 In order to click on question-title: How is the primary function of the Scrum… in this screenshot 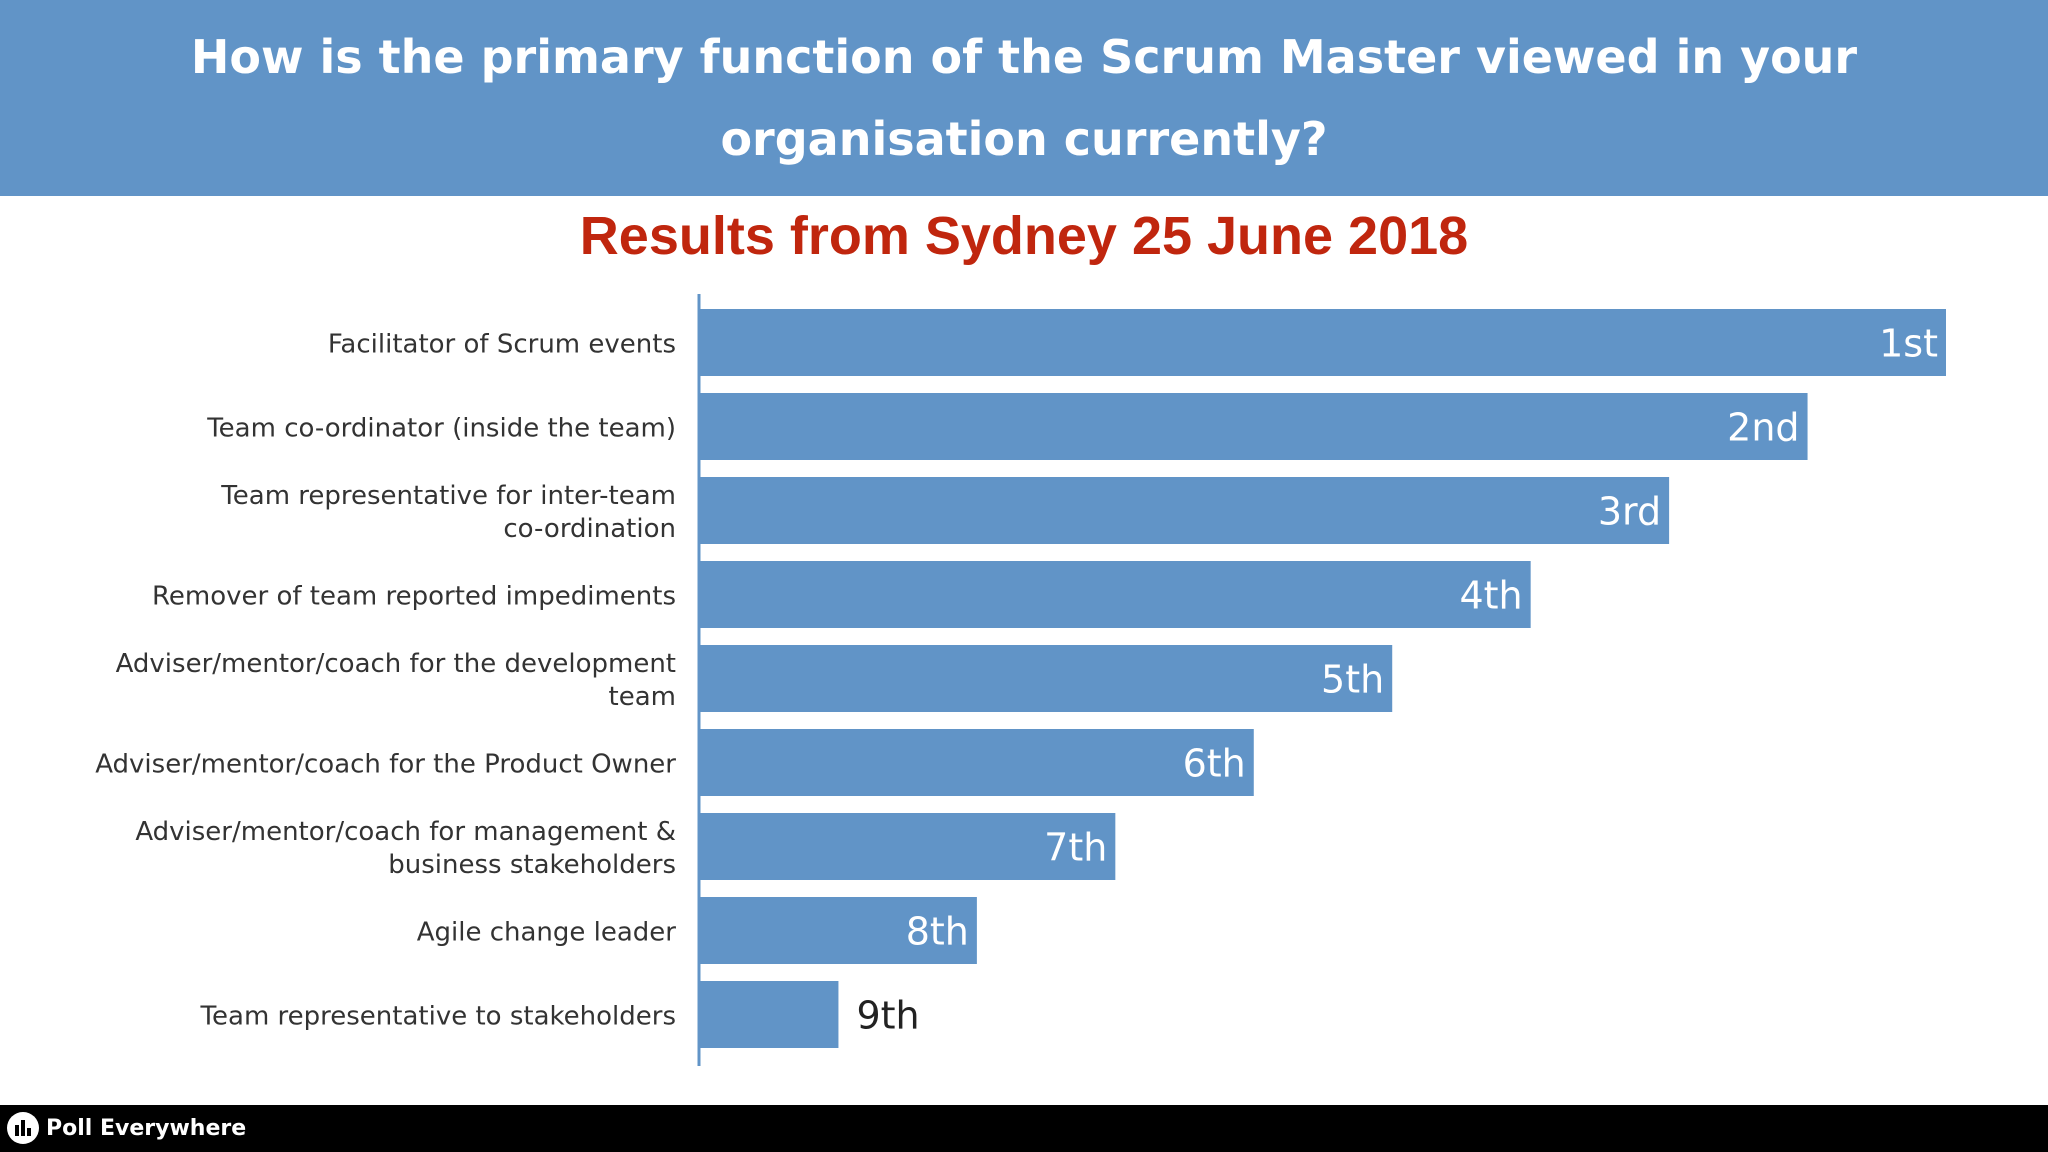, I will do `click(1024, 98)`.